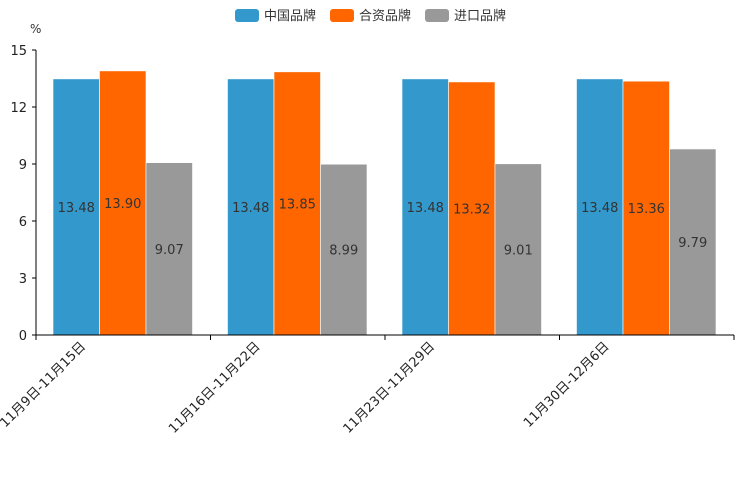 The height and width of the screenshot is (496, 744). What do you see at coordinates (385, 16) in the screenshot?
I see `legend-label: 合资品牌` at bounding box center [385, 16].